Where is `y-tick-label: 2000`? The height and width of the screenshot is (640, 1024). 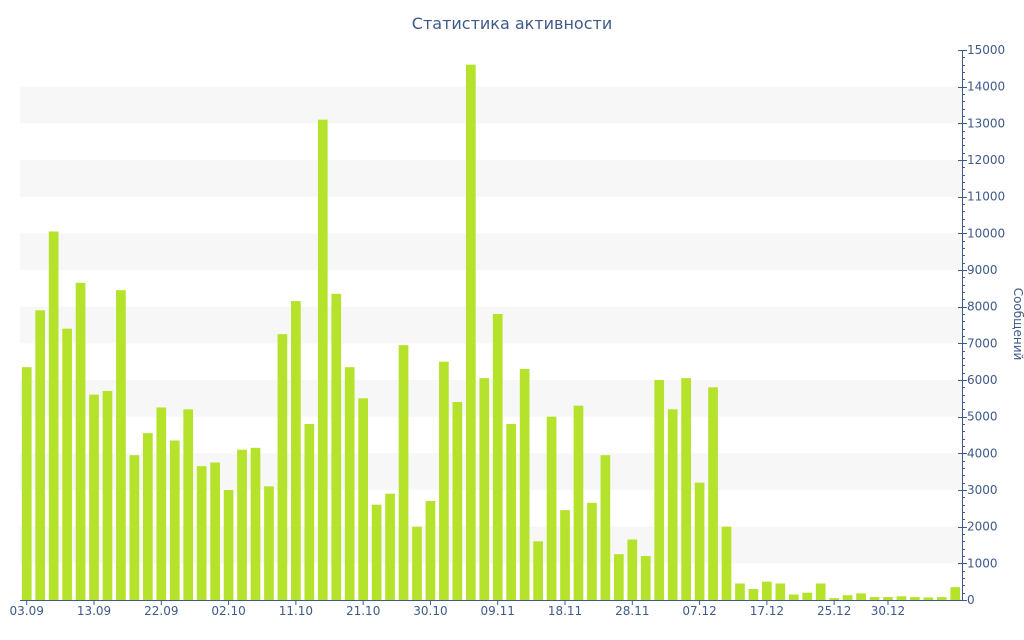 y-tick-label: 2000 is located at coordinates (982, 527).